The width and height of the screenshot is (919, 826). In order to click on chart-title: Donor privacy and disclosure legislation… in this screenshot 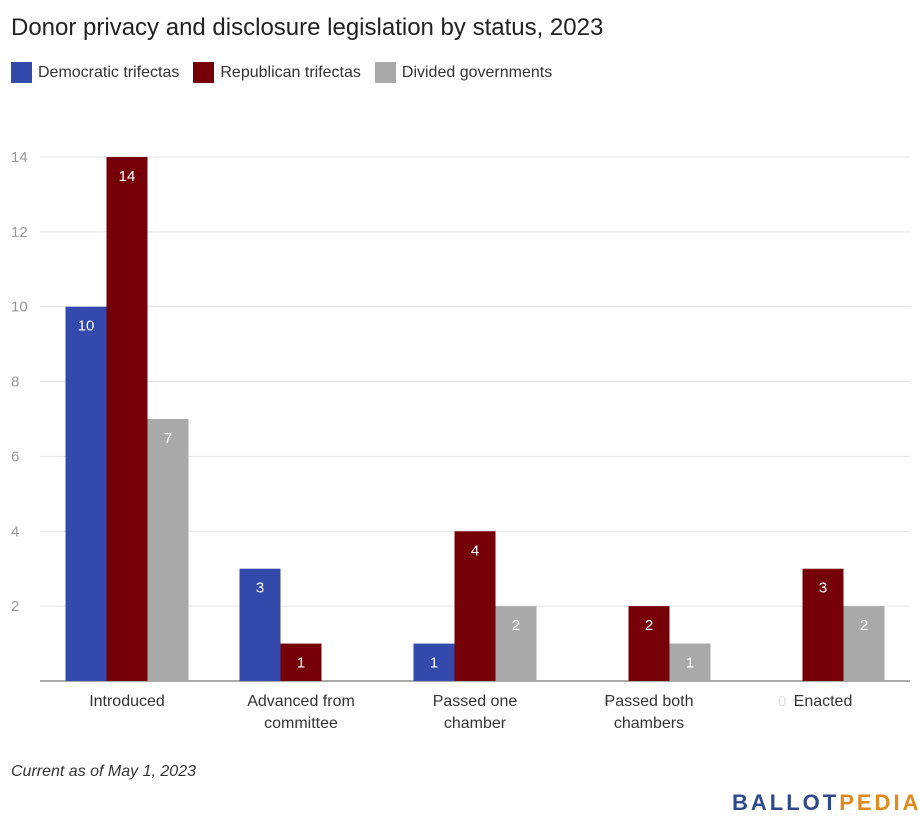, I will do `click(307, 27)`.